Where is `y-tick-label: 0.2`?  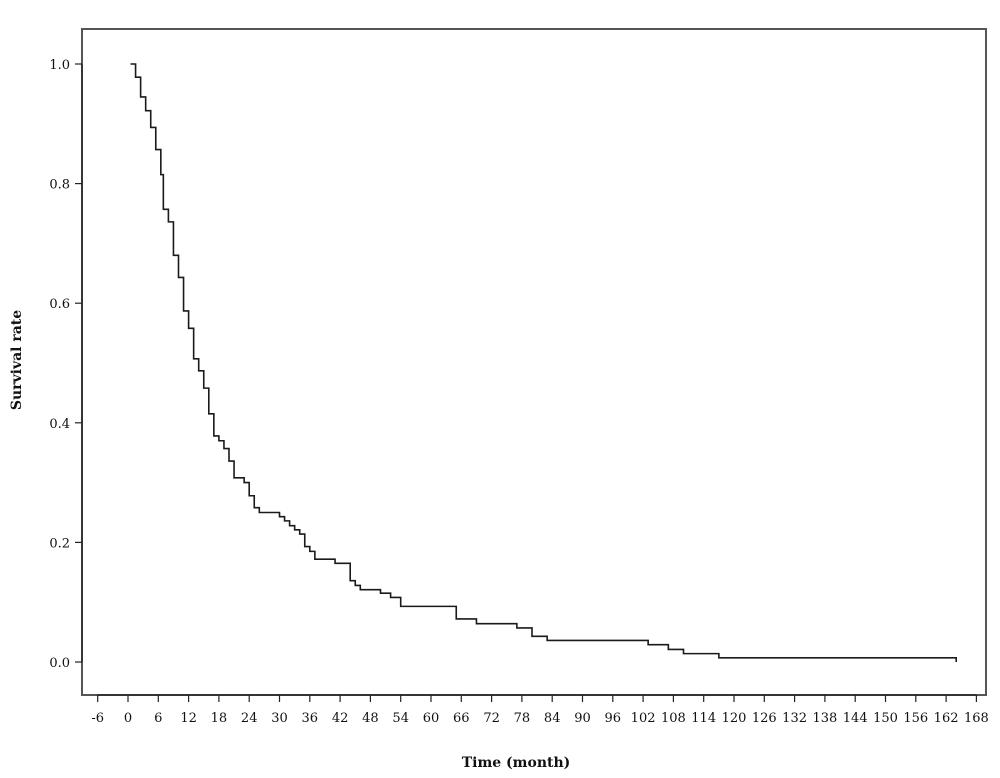 y-tick-label: 0.2 is located at coordinates (59, 543).